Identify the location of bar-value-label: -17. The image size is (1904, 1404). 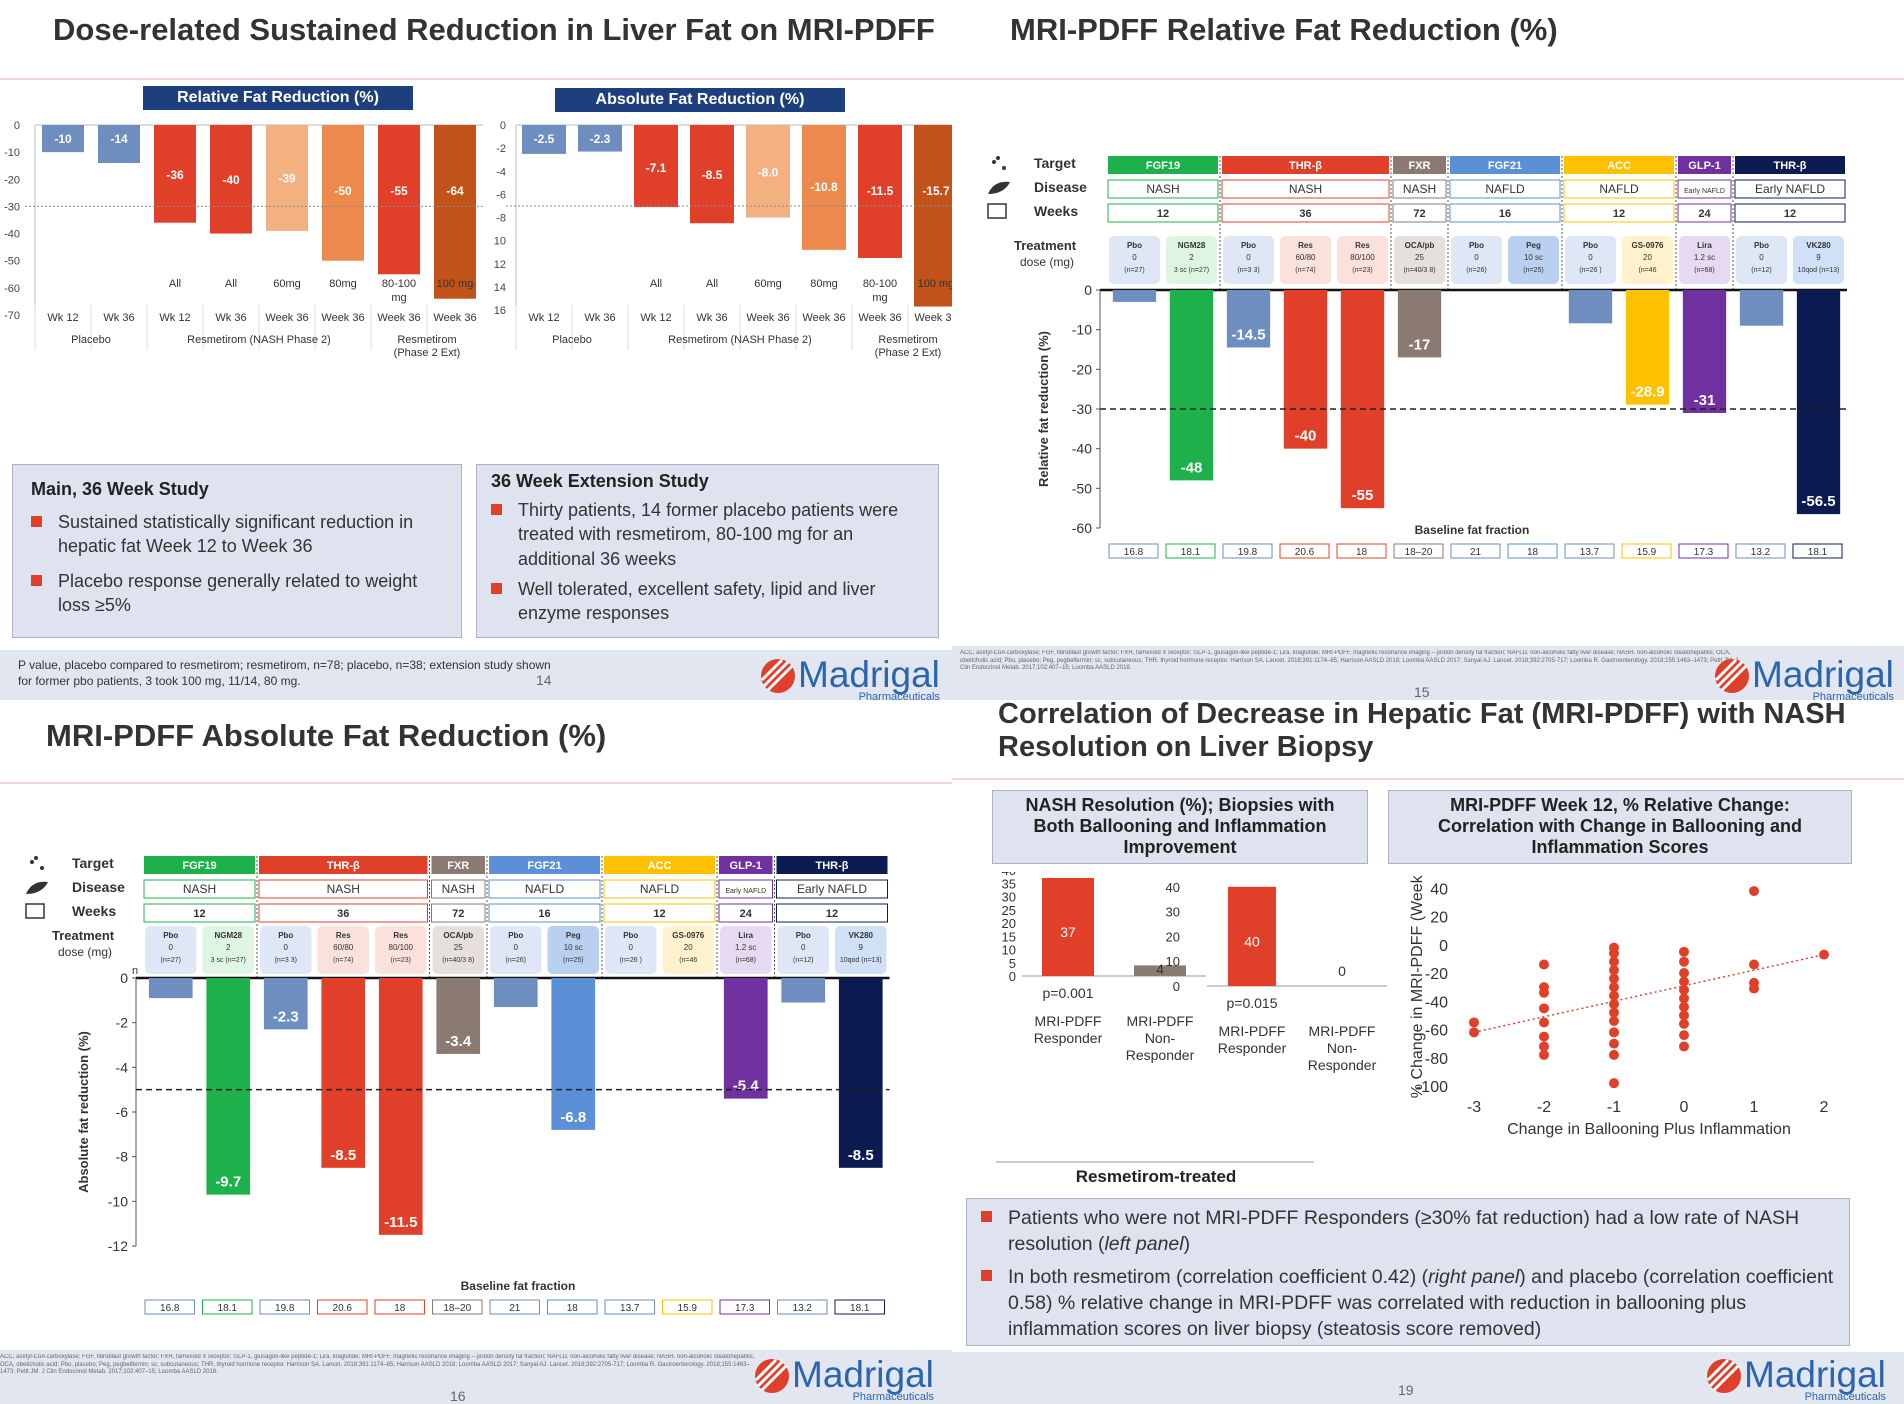
(1420, 344).